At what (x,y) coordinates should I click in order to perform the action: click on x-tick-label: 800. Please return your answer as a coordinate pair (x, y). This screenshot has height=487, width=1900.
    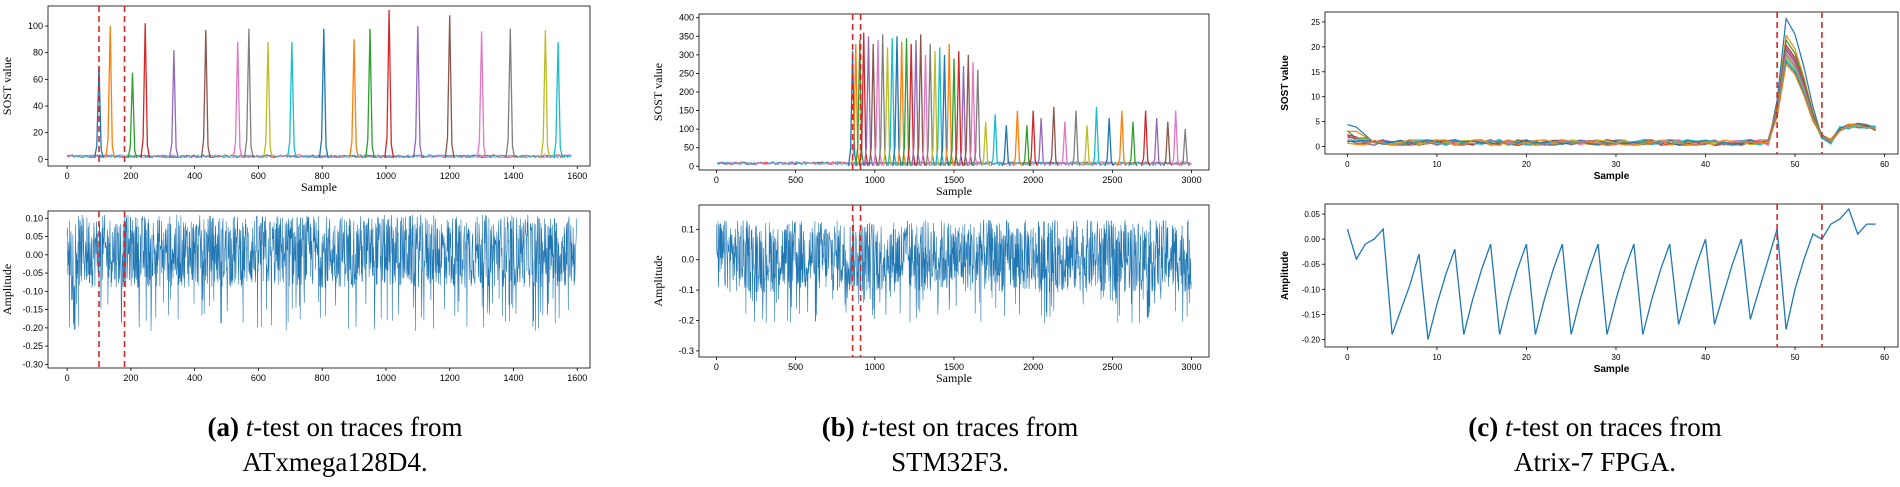
    Looking at the image, I should click on (322, 176).